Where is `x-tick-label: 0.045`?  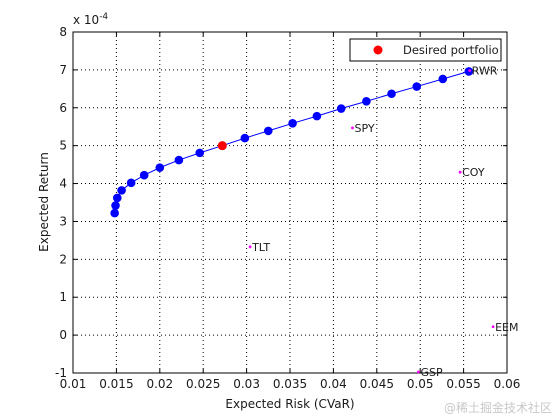
x-tick-label: 0.045 is located at coordinates (377, 384).